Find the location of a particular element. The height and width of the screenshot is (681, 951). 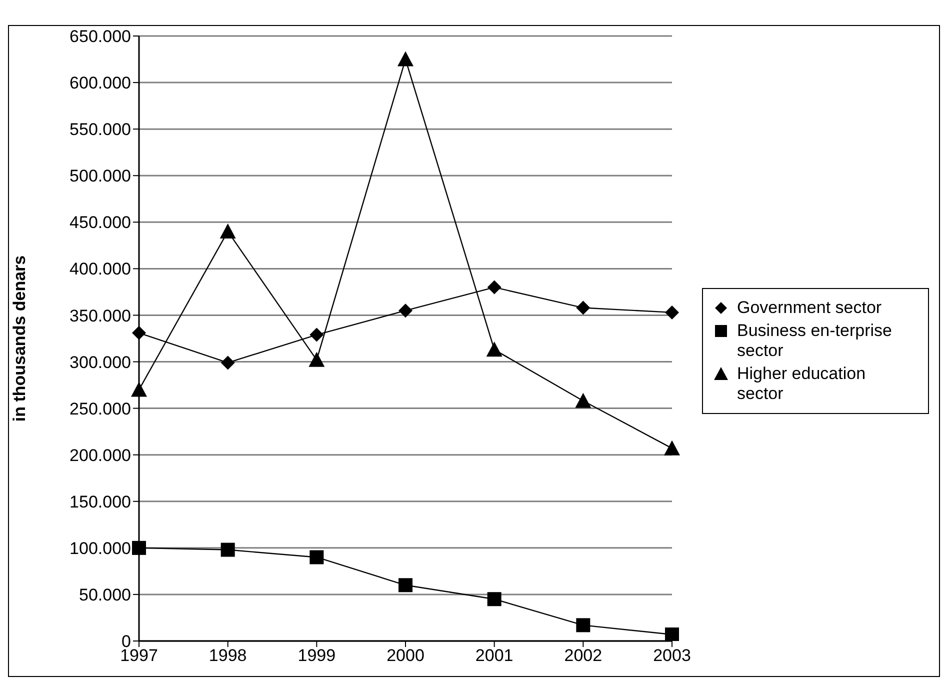

y-tick-label: 250.000 is located at coordinates (100, 408).